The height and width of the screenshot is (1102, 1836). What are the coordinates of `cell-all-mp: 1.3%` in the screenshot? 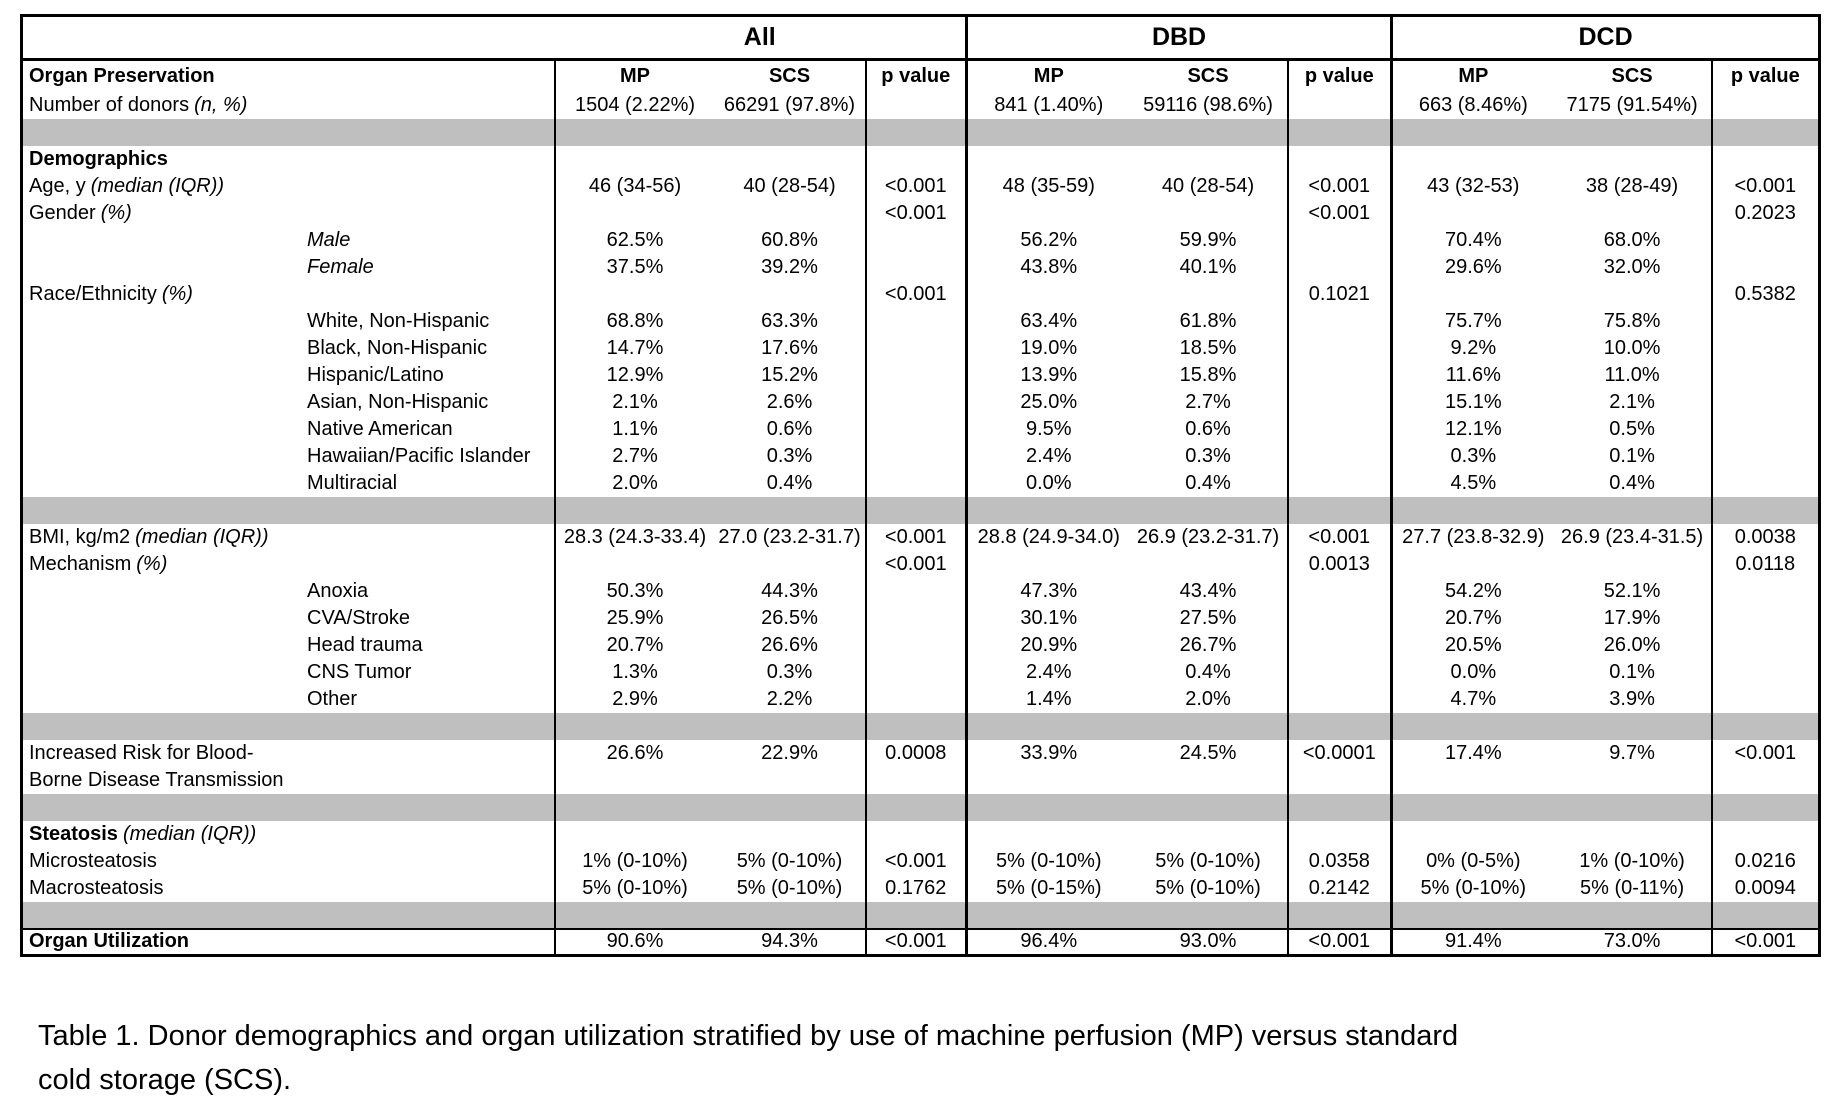 It's located at (635, 671).